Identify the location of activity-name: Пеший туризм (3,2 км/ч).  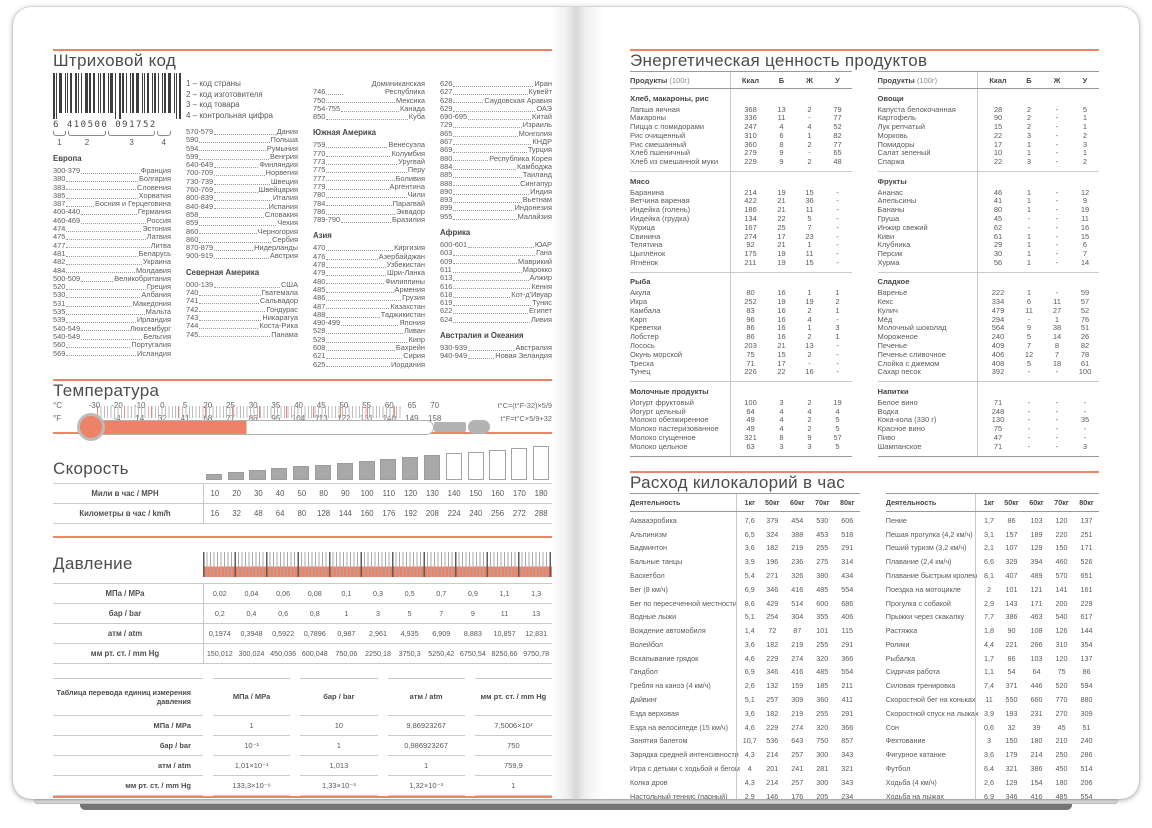
(926, 548).